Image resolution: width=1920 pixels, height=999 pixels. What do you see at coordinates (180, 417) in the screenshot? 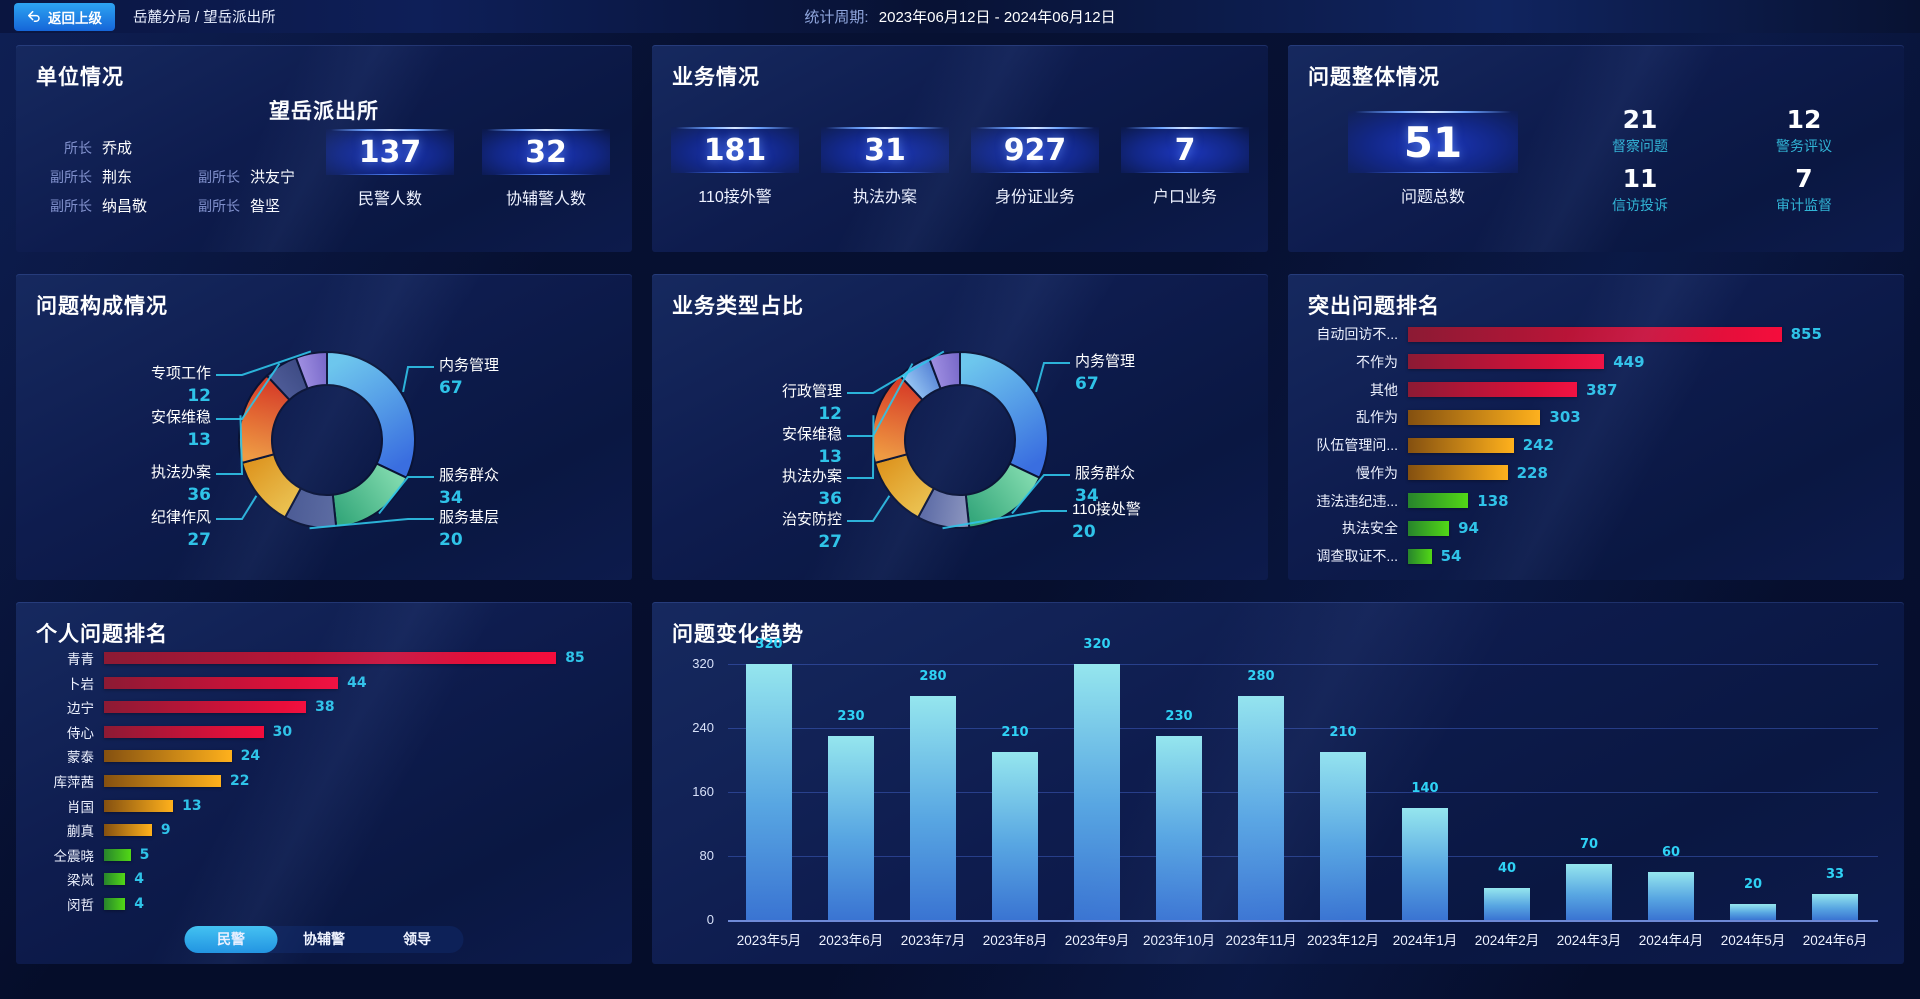
I see `donut-label-name: 安保维稳` at bounding box center [180, 417].